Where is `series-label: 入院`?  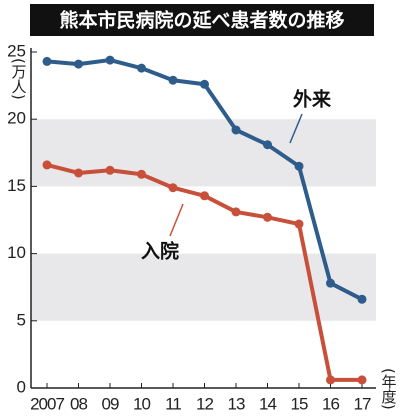
series-label: 入院 is located at coordinates (160, 251).